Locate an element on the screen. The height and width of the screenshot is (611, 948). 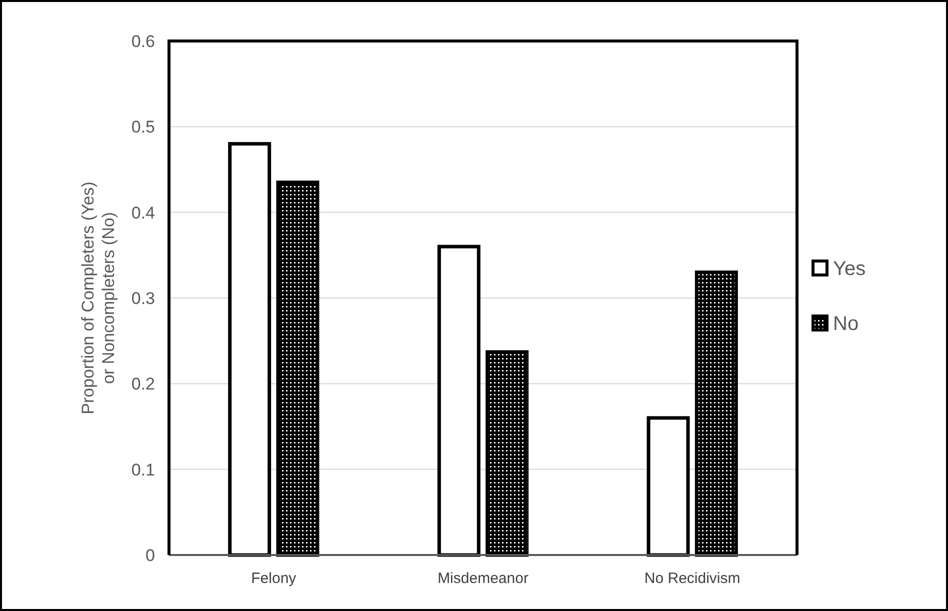
y-tick-label: 0.5 is located at coordinates (143, 127).